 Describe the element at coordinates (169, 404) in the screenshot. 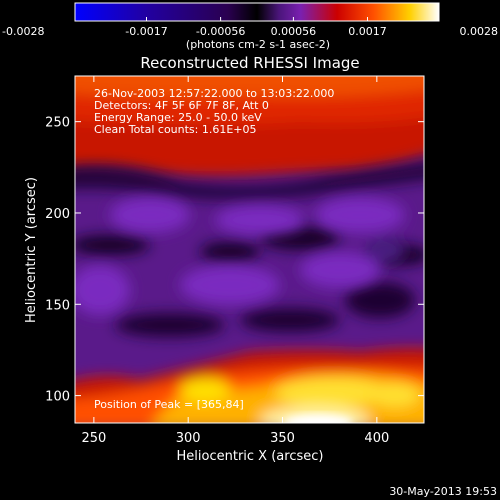

I see `peak-position-label: Position of Peak = [365,84]` at that location.